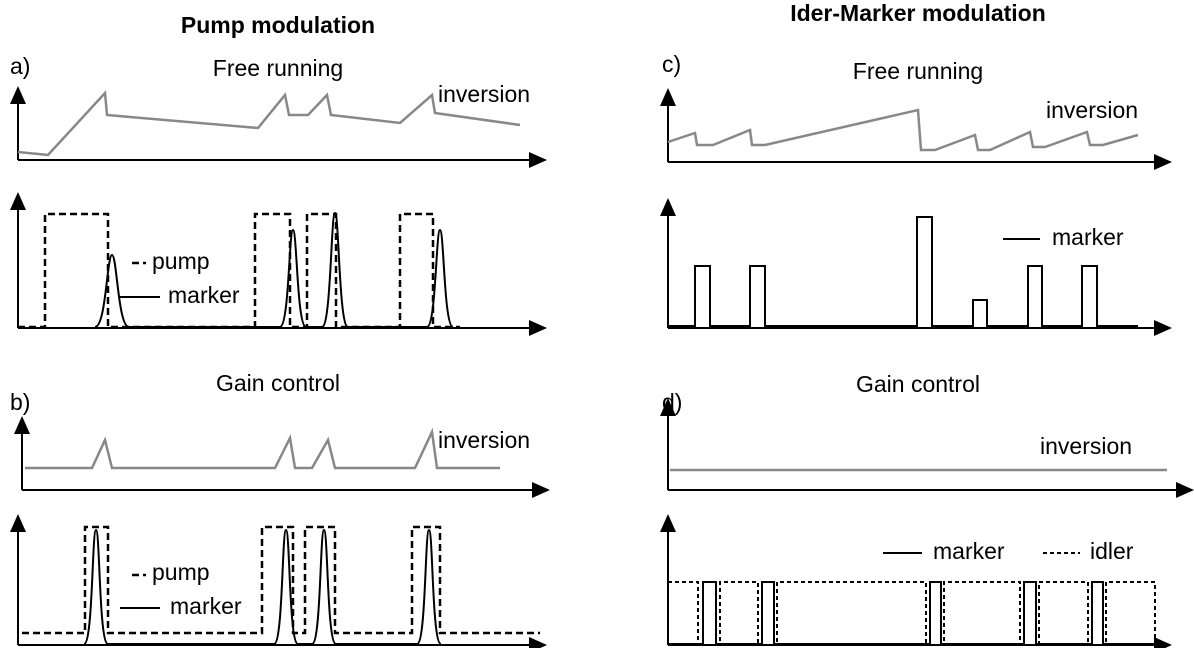 Image resolution: width=1194 pixels, height=648 pixels. I want to click on column-title: Ider-Marker modulation, so click(918, 13).